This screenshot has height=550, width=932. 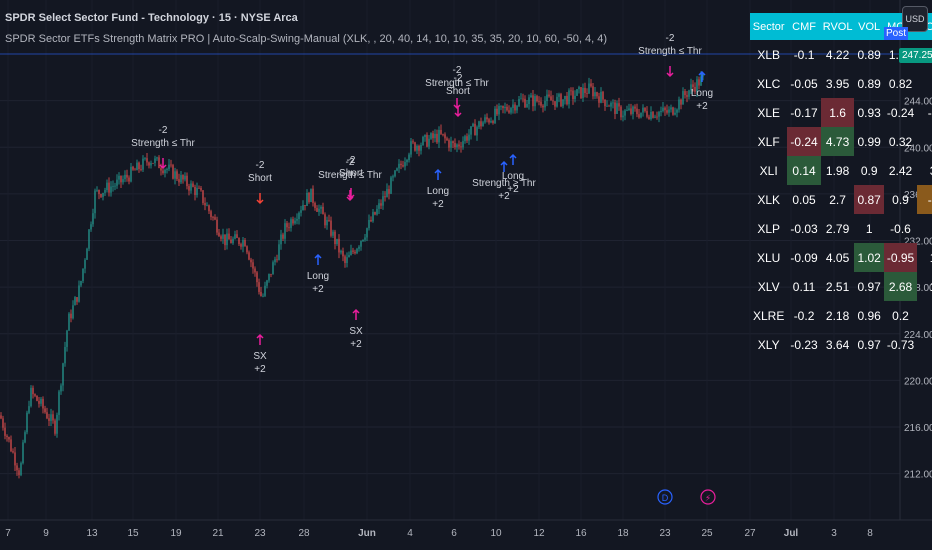 What do you see at coordinates (769, 54) in the screenshot?
I see `matrix-cell-s: XLB` at bounding box center [769, 54].